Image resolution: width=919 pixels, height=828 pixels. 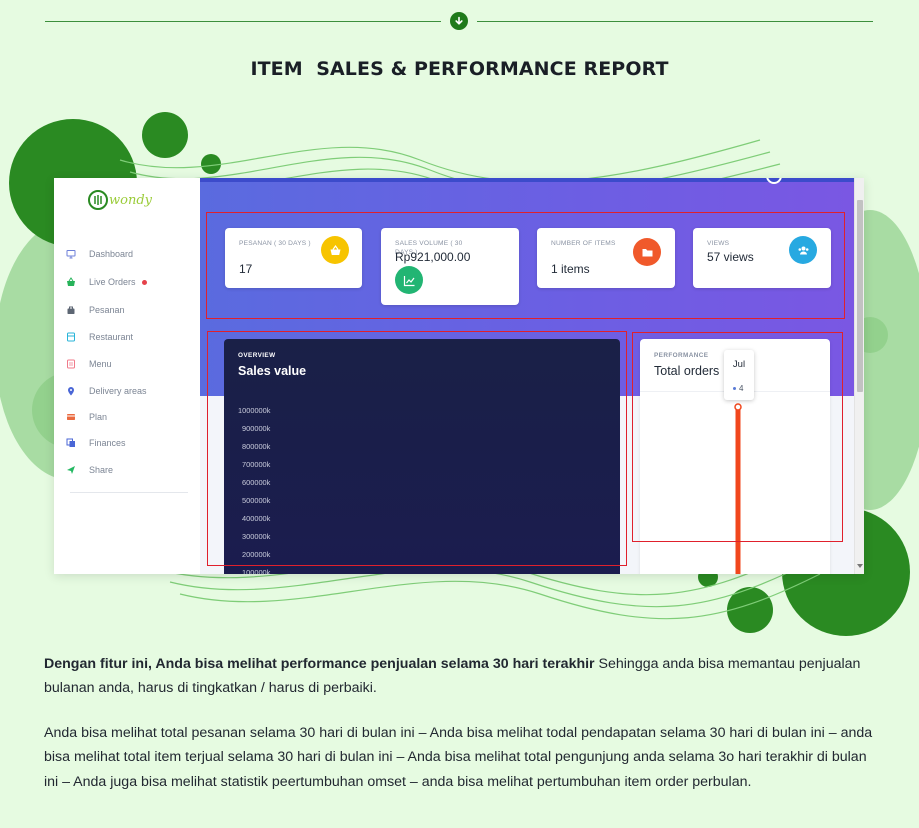 I want to click on top-divider-right, so click(x=675, y=21).